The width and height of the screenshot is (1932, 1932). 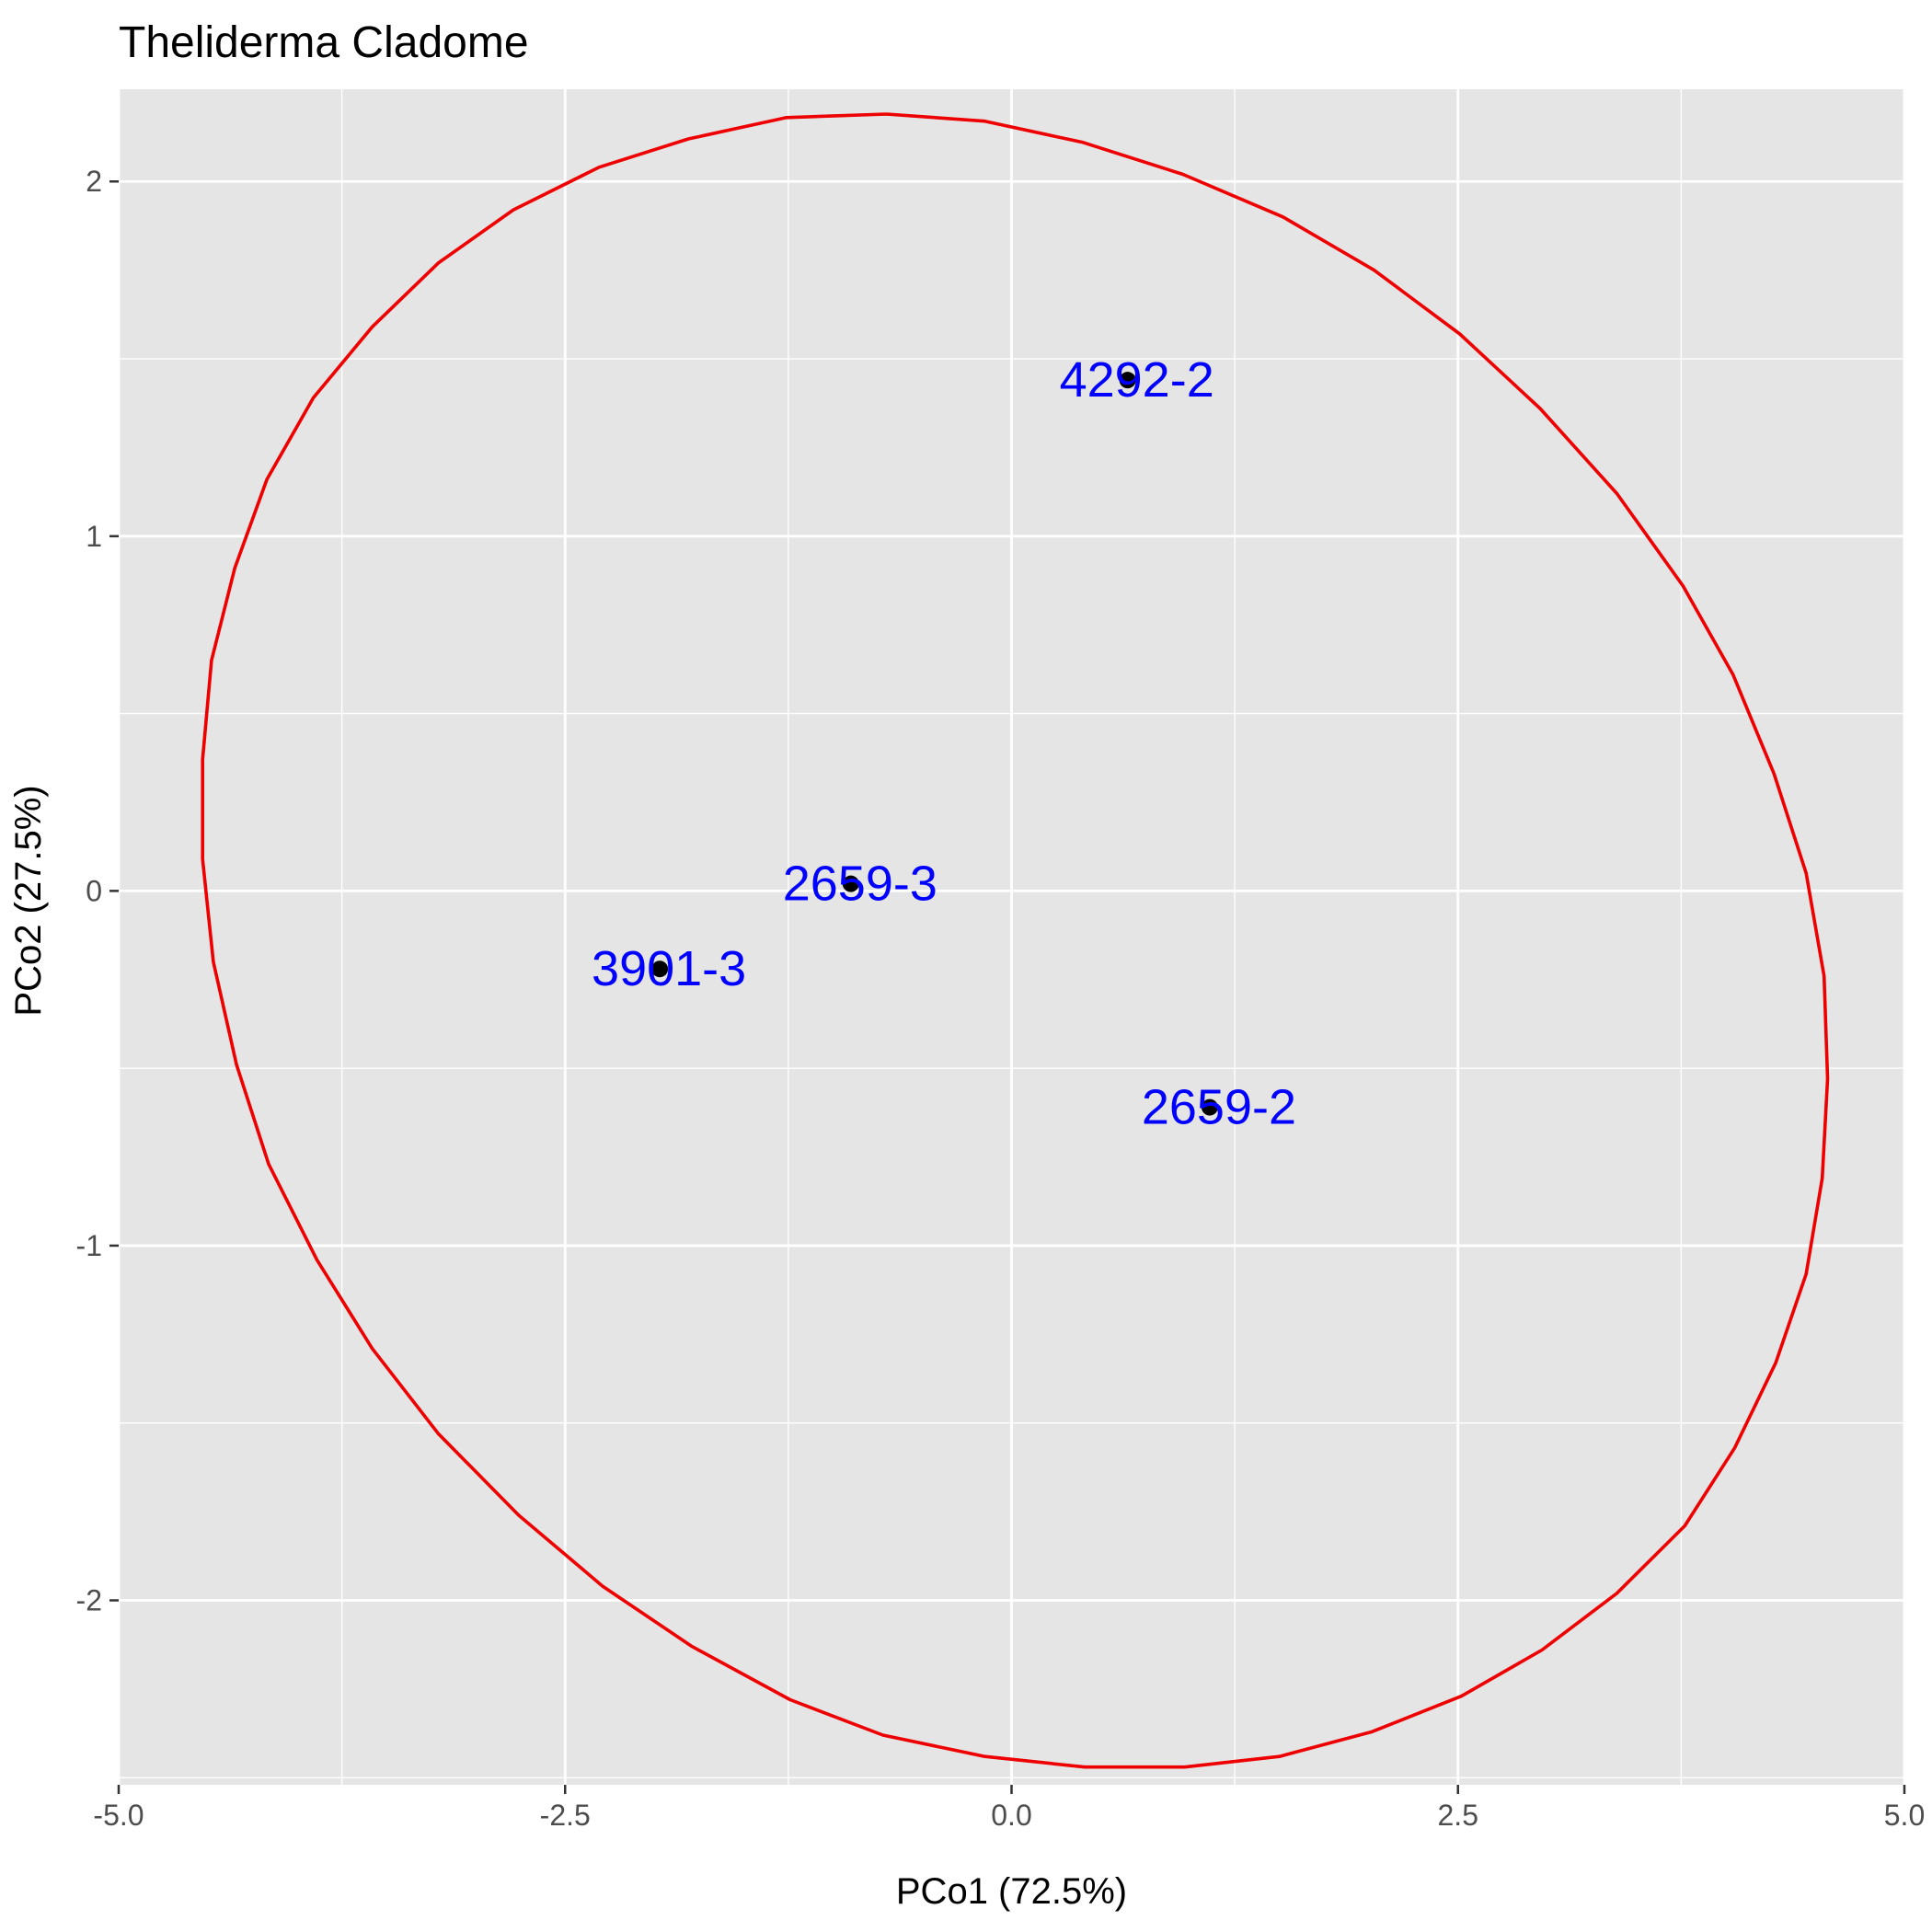 I want to click on x-tick-label: 2.5, so click(x=1458, y=1815).